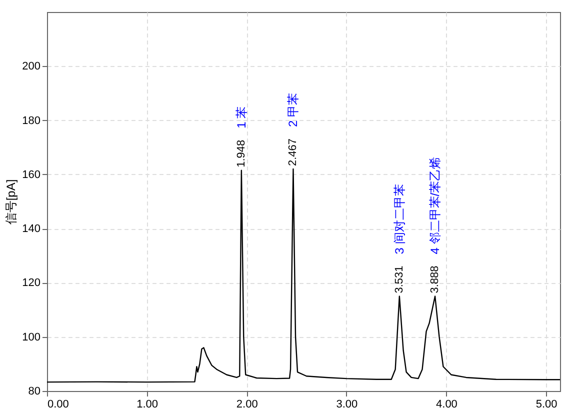  Describe the element at coordinates (447, 404) in the screenshot. I see `x-tick-label: 4.00` at that location.